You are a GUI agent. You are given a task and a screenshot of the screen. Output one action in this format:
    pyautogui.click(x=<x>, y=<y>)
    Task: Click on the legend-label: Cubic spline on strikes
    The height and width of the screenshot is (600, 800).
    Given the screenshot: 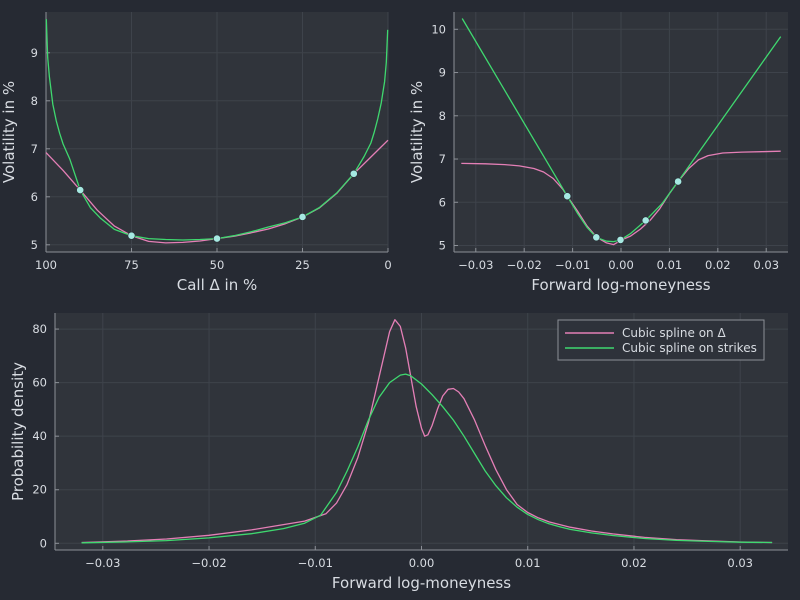 What is the action you would take?
    pyautogui.click(x=689, y=348)
    